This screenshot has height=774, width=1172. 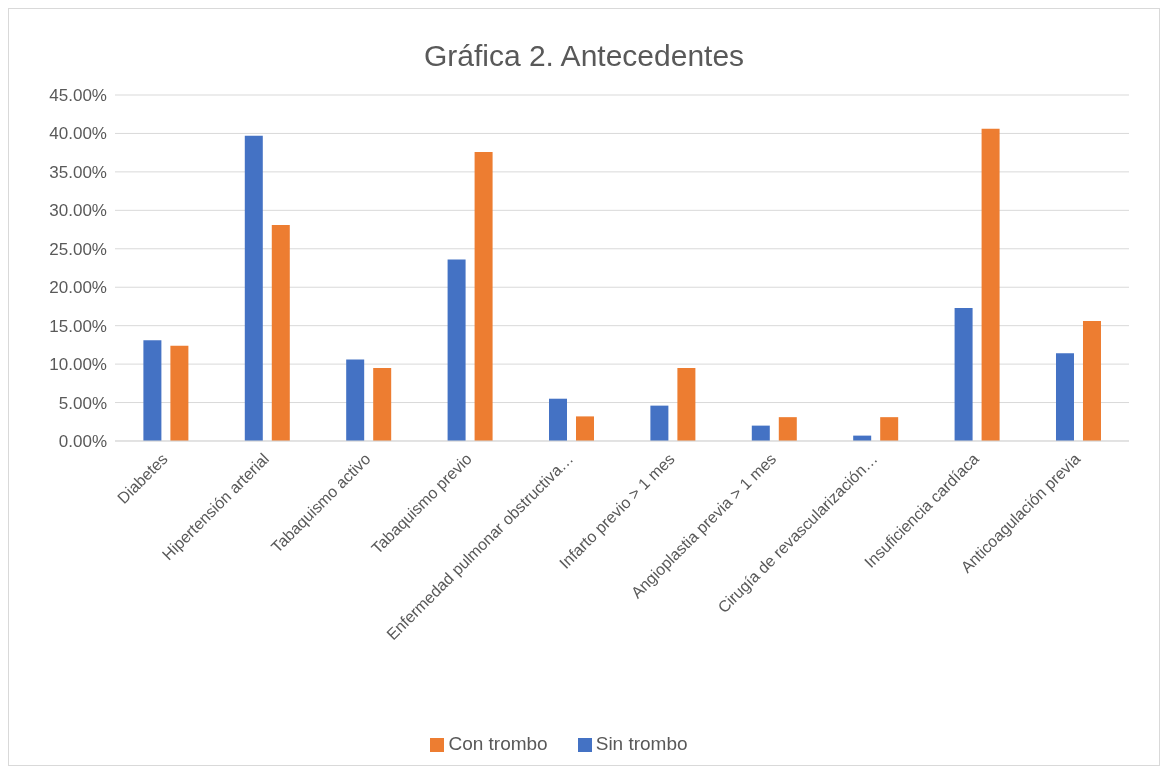 What do you see at coordinates (584, 55) in the screenshot?
I see `chart-title: Gráfica 2. Antecedentes` at bounding box center [584, 55].